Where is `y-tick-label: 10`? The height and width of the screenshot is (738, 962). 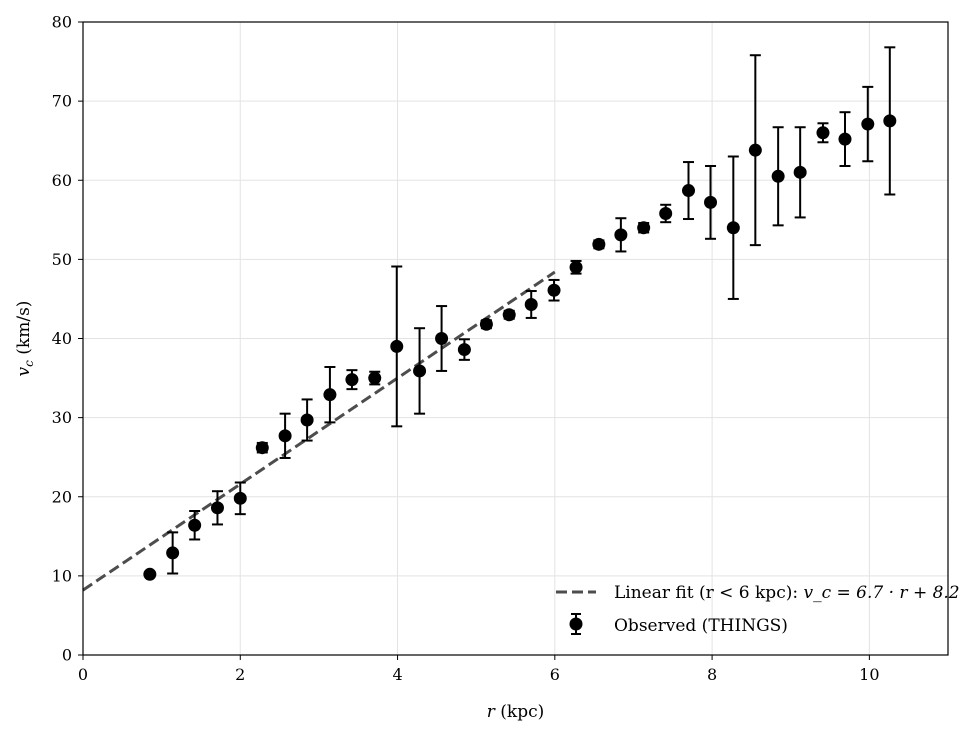 y-tick-label: 10 is located at coordinates (62, 575).